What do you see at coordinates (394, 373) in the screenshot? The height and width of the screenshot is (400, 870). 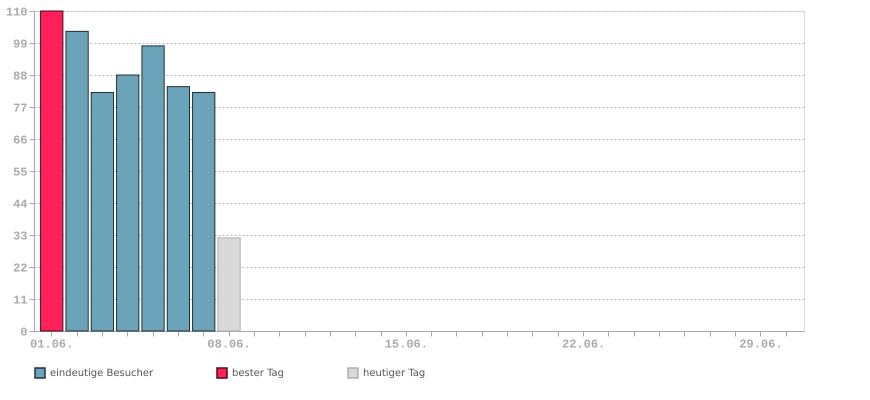 I see `legend-label: heutiger Tag` at bounding box center [394, 373].